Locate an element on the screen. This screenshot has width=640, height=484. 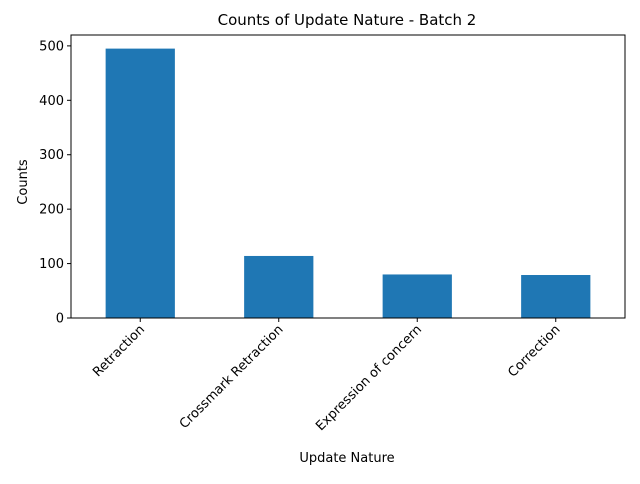
y-axis-title: Counts is located at coordinates (23, 182).